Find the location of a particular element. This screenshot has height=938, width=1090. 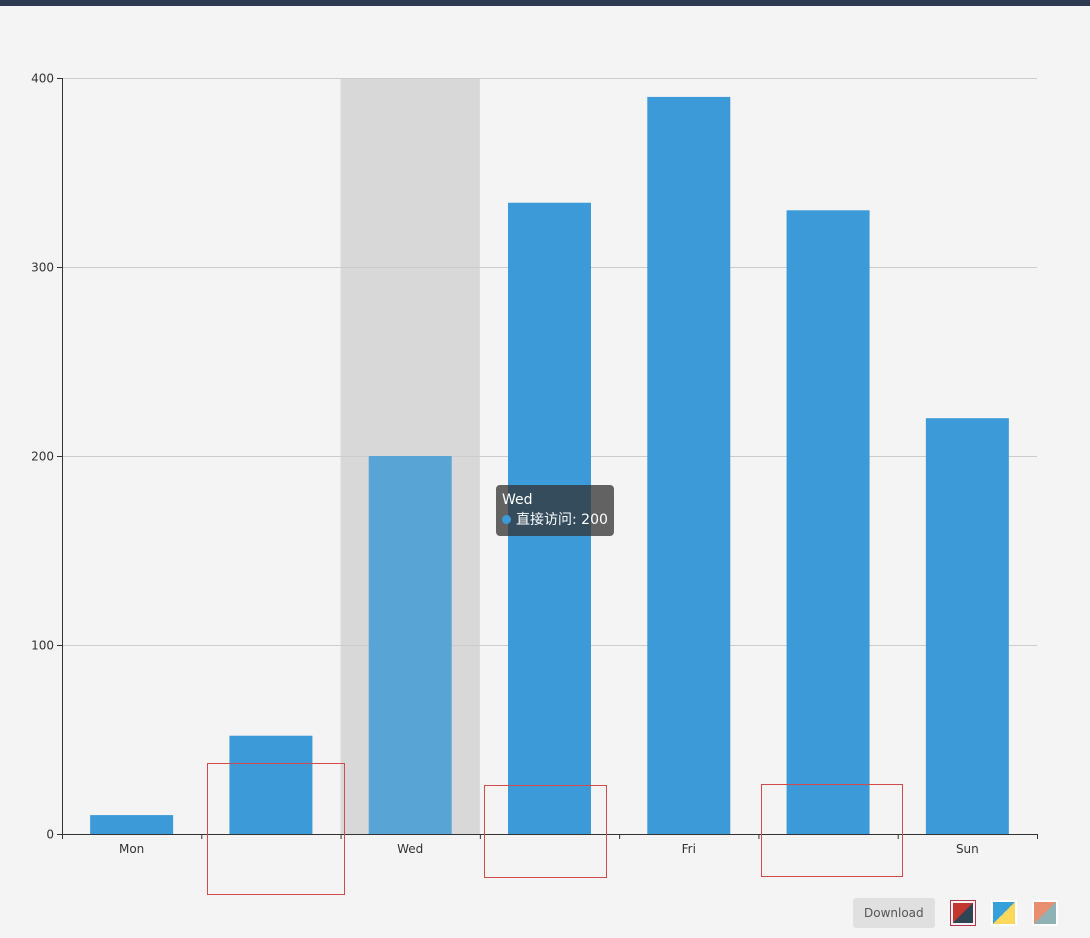

y-tick-label: 100 is located at coordinates (42, 646).